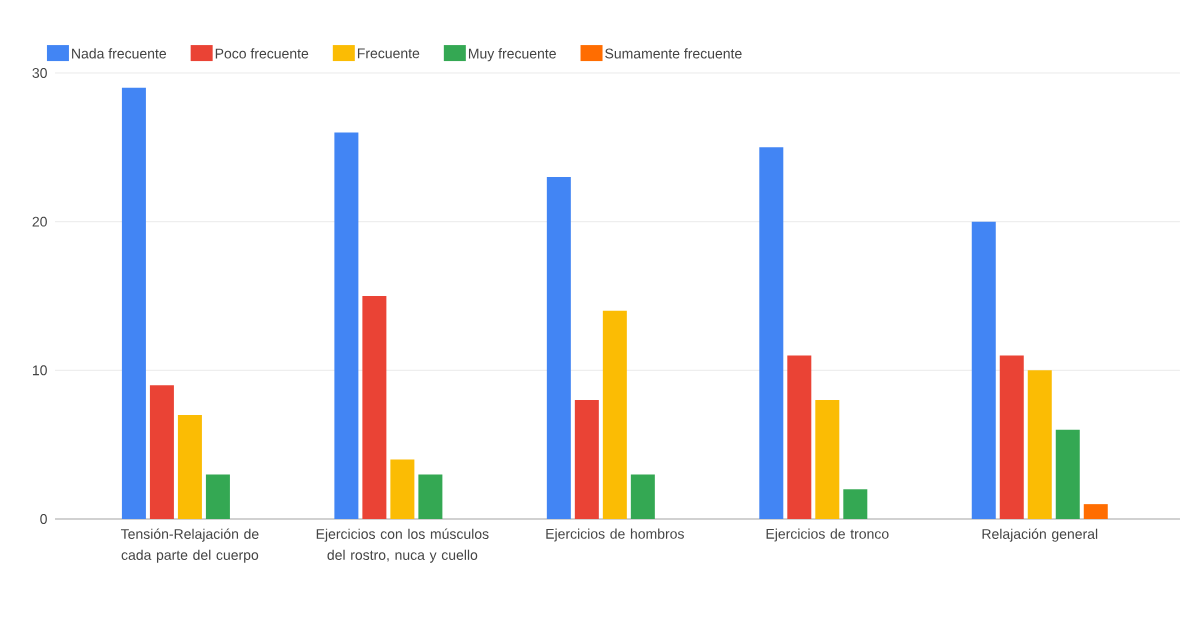 This screenshot has width=1181, height=631. I want to click on x-tick-label: Tensión-Relajación de cada parte del cuerpo, so click(189, 545).